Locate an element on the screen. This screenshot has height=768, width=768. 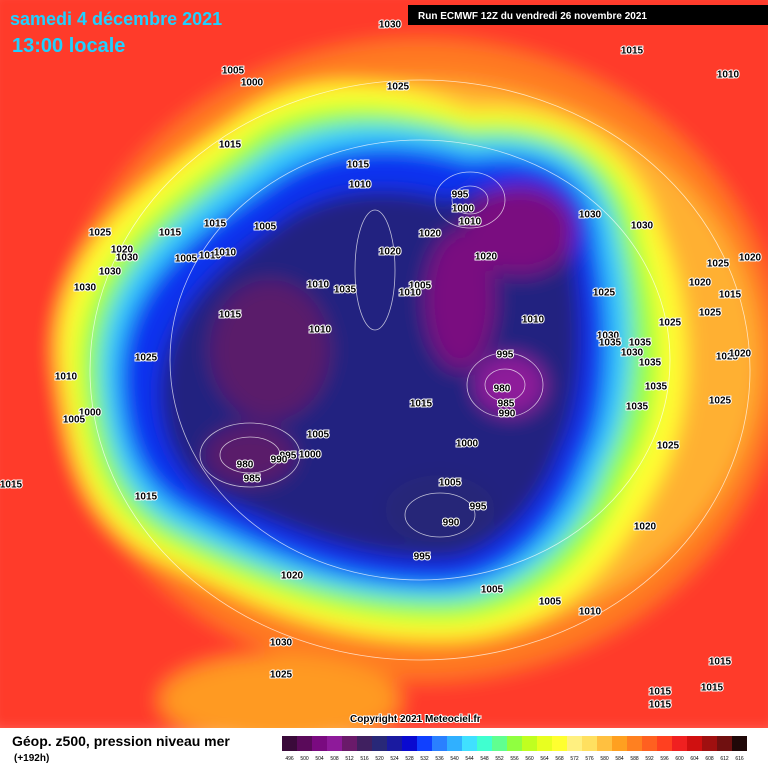
colorbar-label: 528 is located at coordinates (409, 759).